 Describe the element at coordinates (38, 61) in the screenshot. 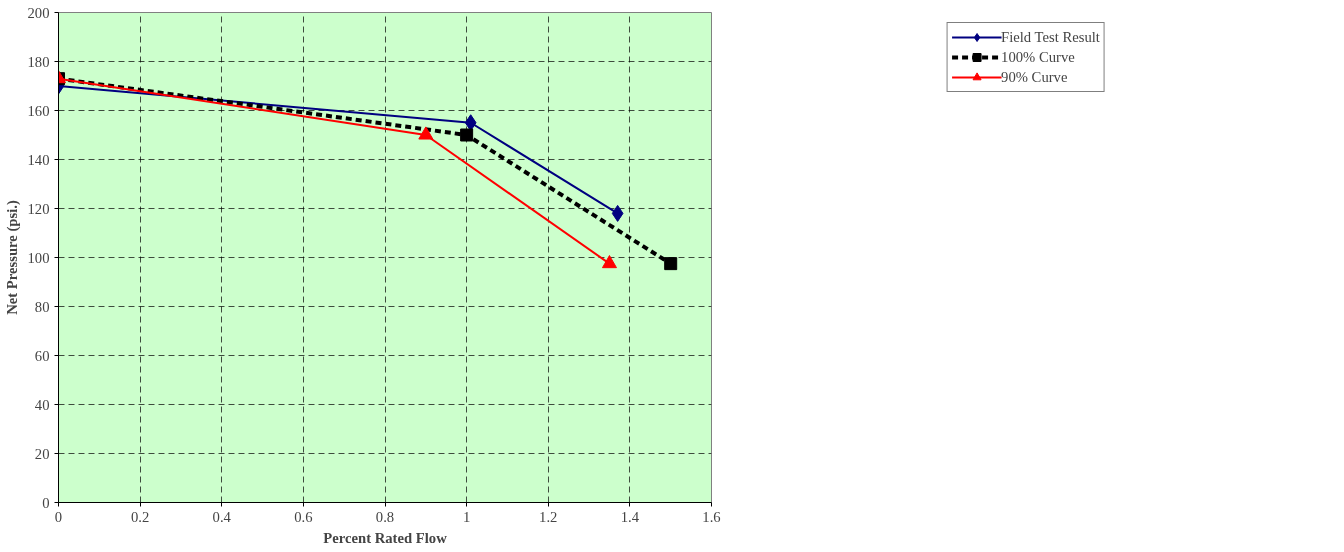

I see `y-tick-label: 180` at that location.